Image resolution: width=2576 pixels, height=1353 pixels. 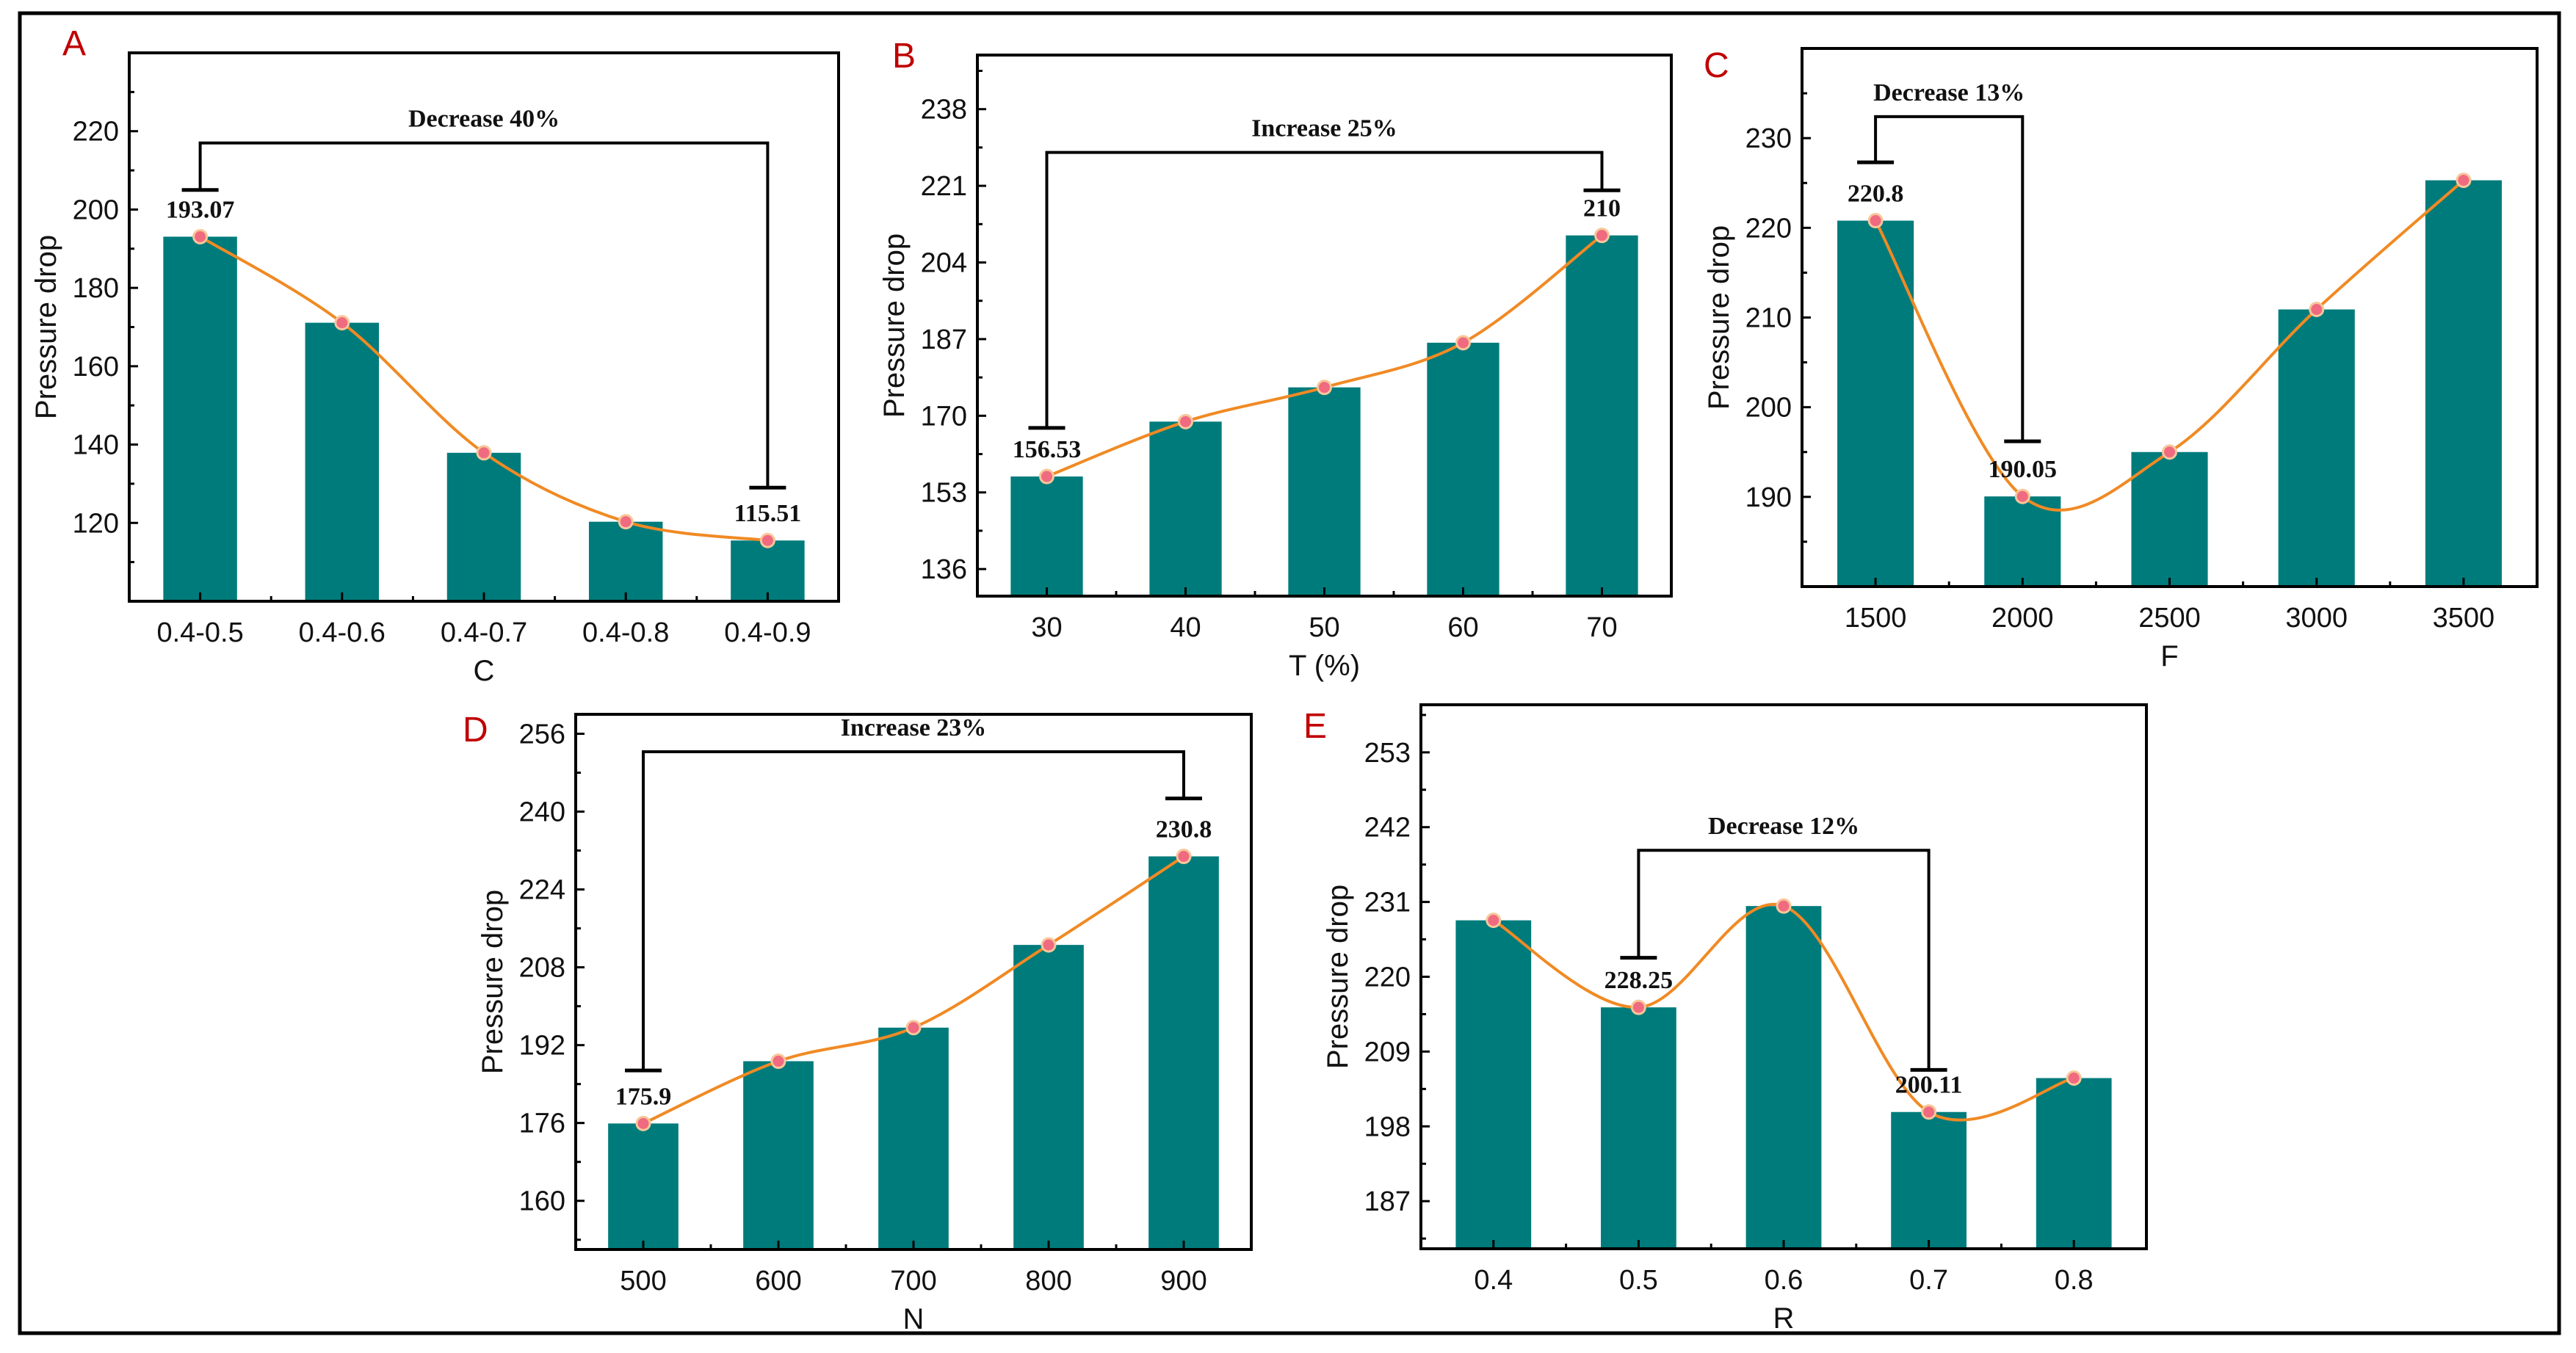 What do you see at coordinates (96, 523) in the screenshot?
I see `y-tick-label: 120` at bounding box center [96, 523].